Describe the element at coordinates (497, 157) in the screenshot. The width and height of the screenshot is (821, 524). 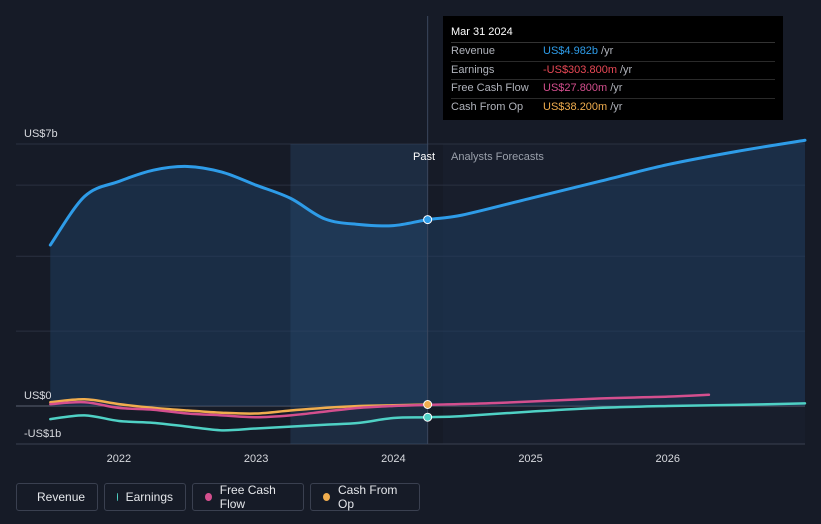
I see `forecast-label: Analysts Forecasts` at that location.